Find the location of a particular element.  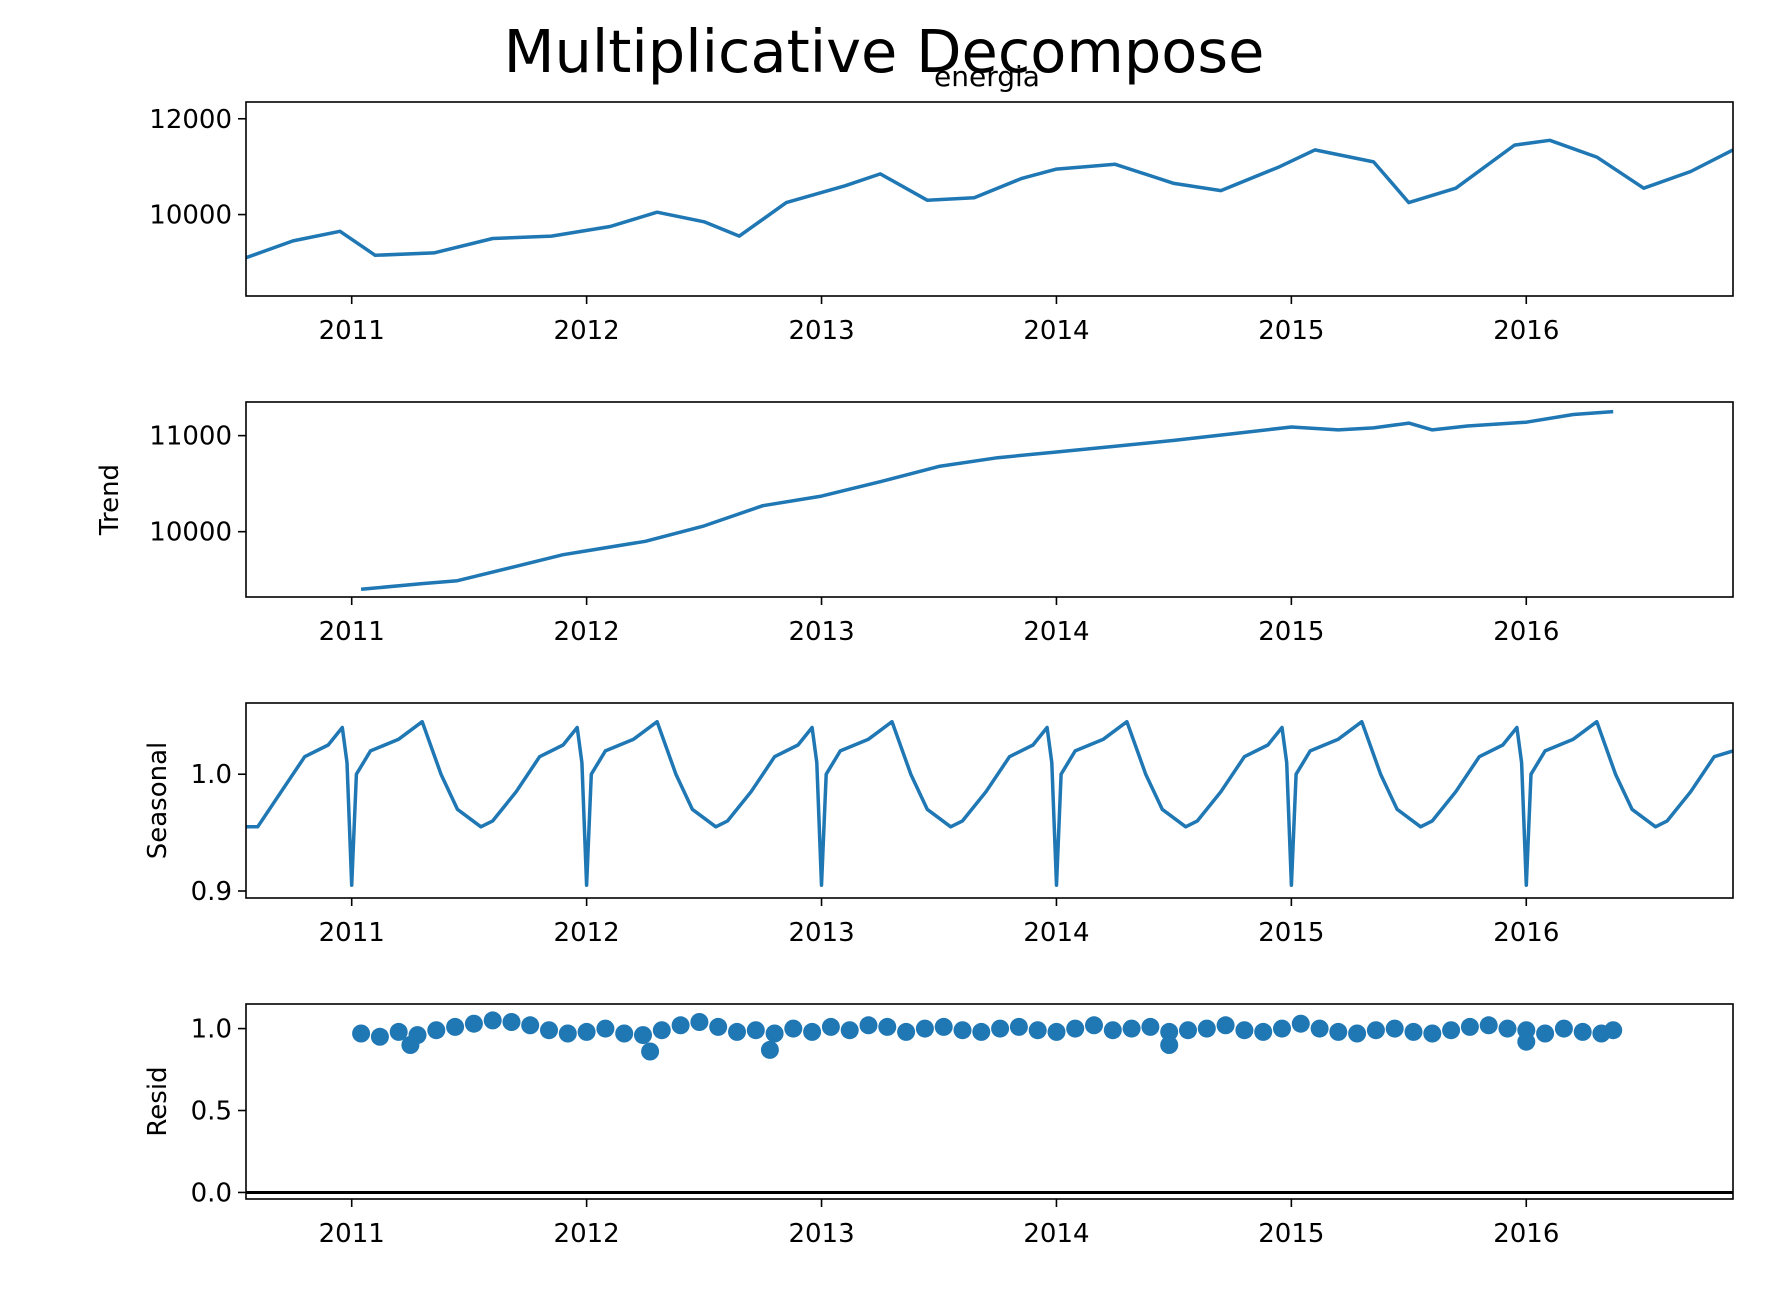

y-tick-label: 12000 is located at coordinates (190, 120).